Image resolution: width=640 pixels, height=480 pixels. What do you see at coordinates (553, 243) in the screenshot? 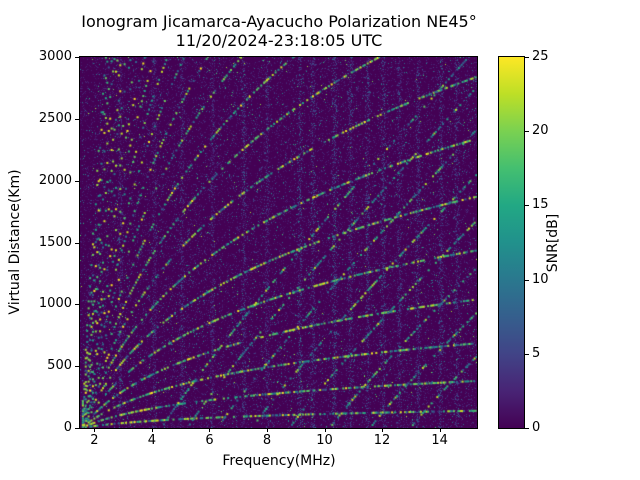
I see `colorbar-label: SNR[dB]` at bounding box center [553, 243].